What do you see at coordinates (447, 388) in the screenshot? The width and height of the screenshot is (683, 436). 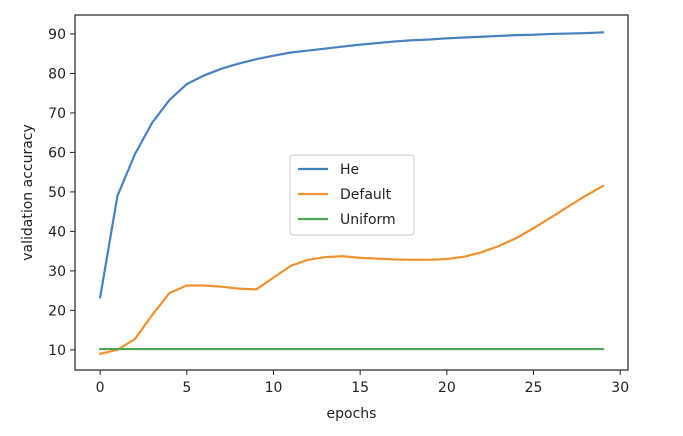 I see `x-tick-label: 20` at bounding box center [447, 388].